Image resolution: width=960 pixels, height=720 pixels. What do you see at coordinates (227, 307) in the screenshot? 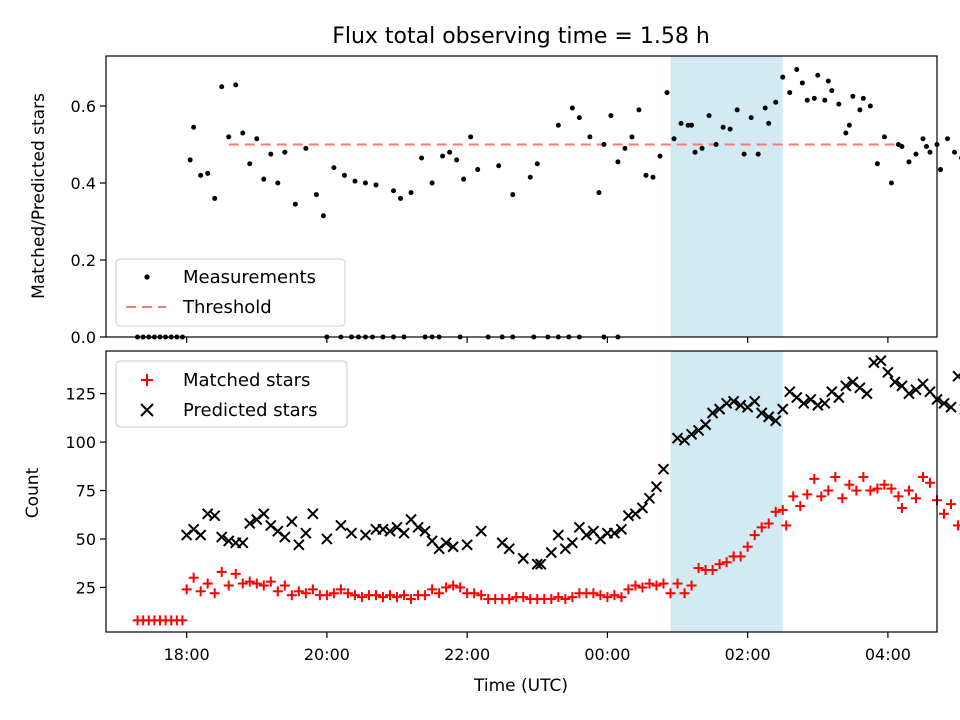
I see `legend-label-threshold: Threshold` at bounding box center [227, 307].